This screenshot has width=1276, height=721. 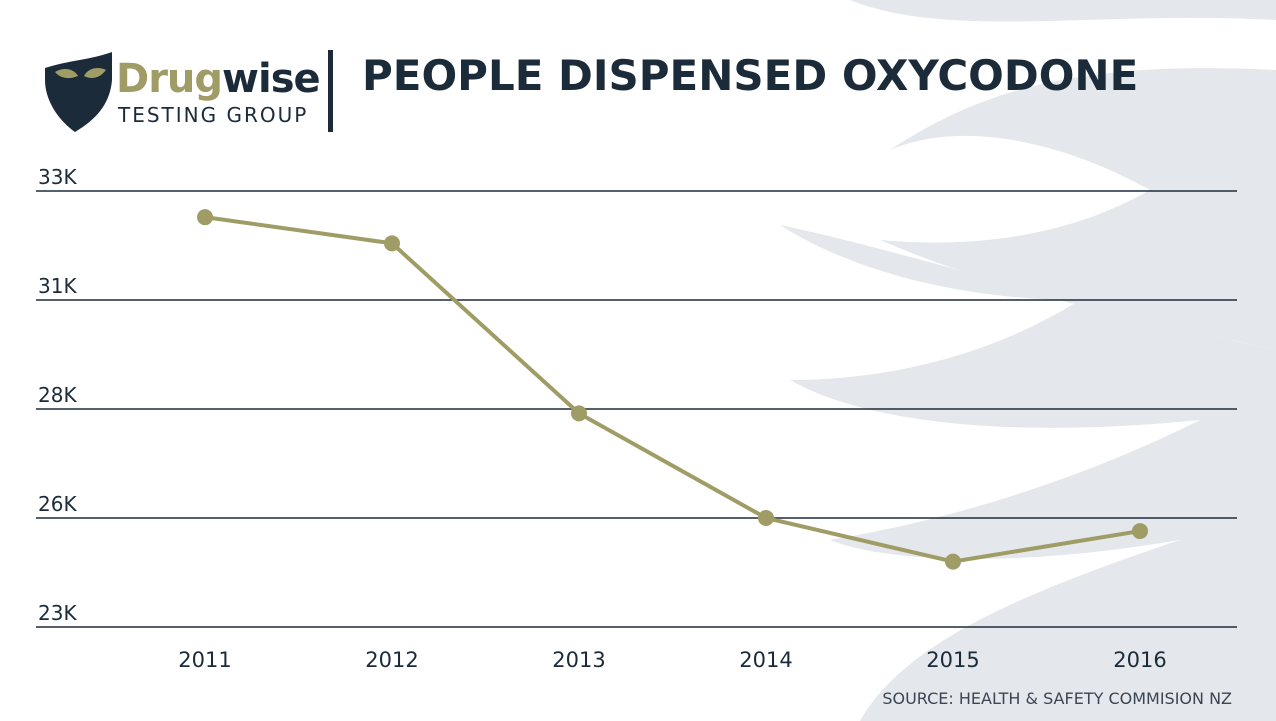 What do you see at coordinates (212, 115) in the screenshot?
I see `logo-tagline: TESTING GROUP` at bounding box center [212, 115].